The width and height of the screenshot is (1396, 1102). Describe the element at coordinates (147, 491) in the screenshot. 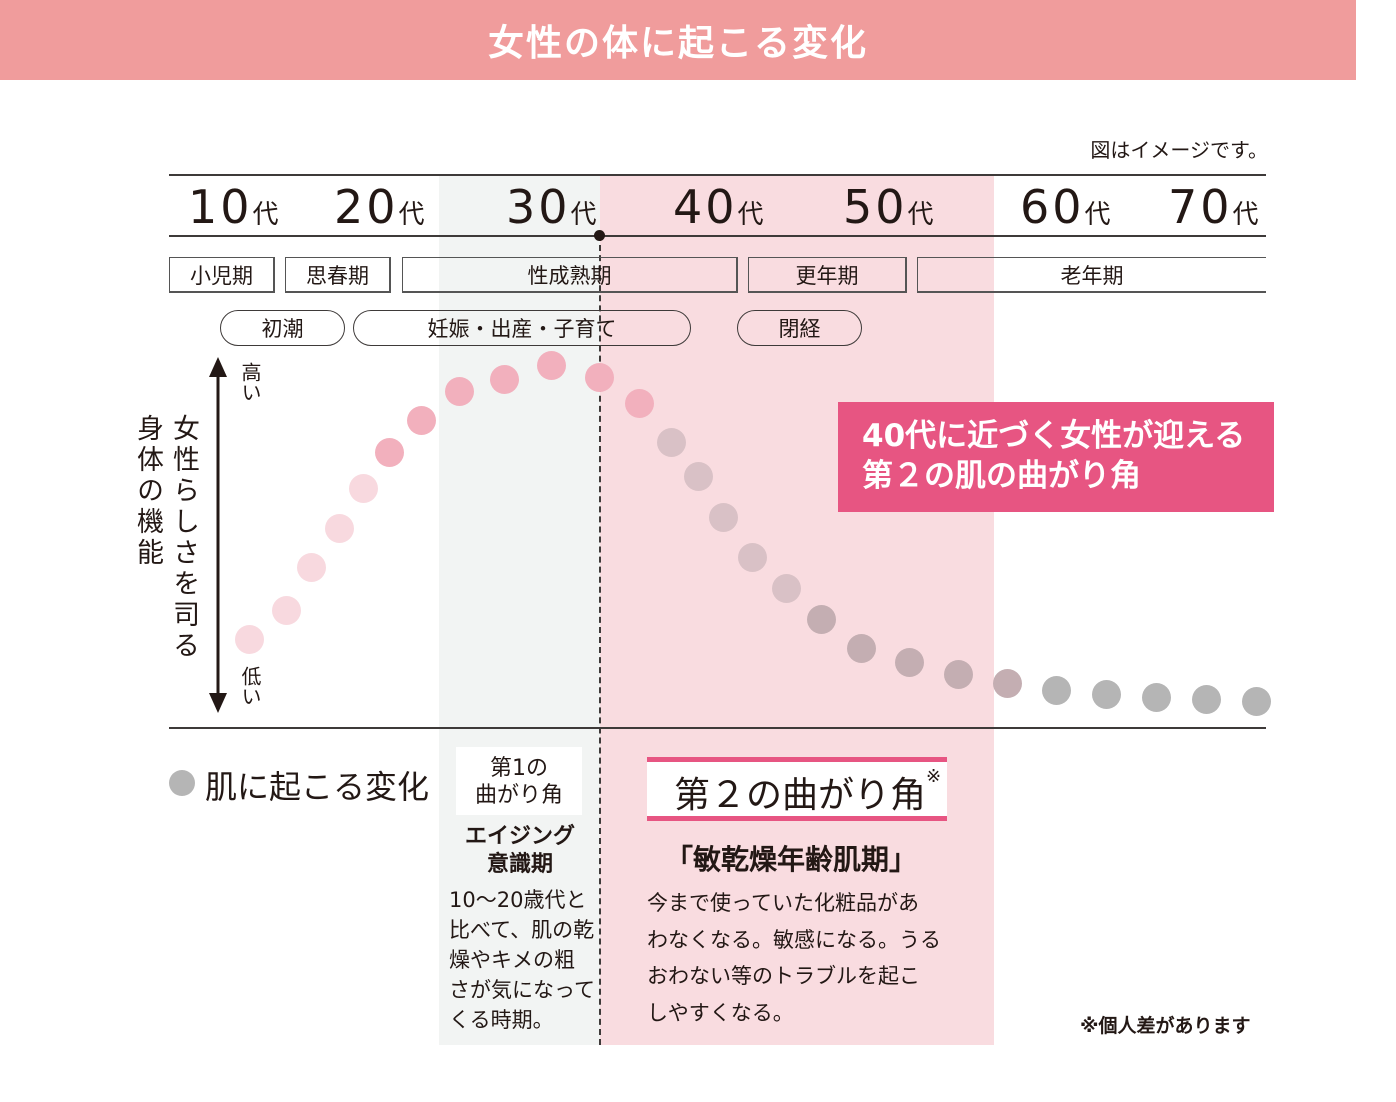

I see `y-axis-label-body: 身体の機能` at that location.